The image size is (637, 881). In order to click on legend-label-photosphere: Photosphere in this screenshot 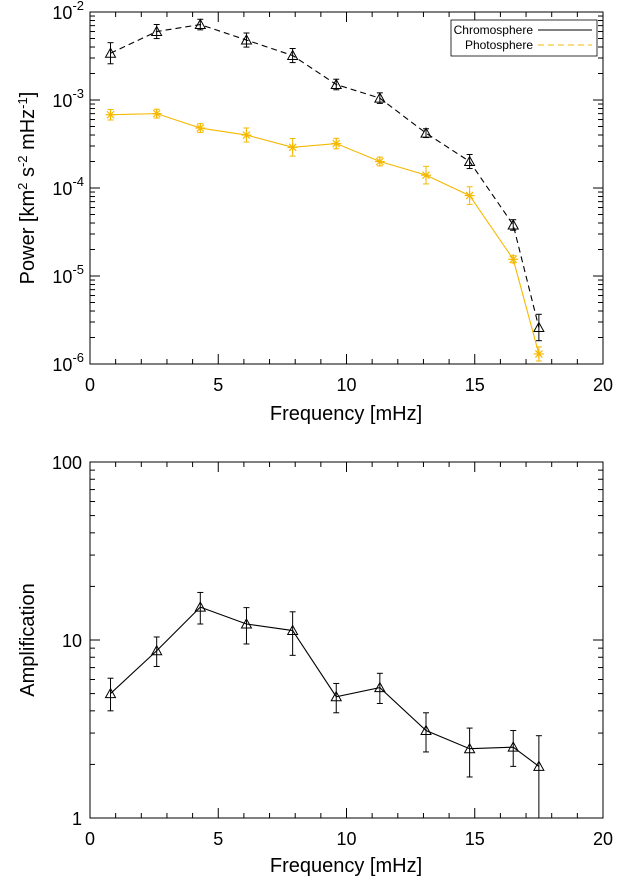, I will do `click(499, 45)`.